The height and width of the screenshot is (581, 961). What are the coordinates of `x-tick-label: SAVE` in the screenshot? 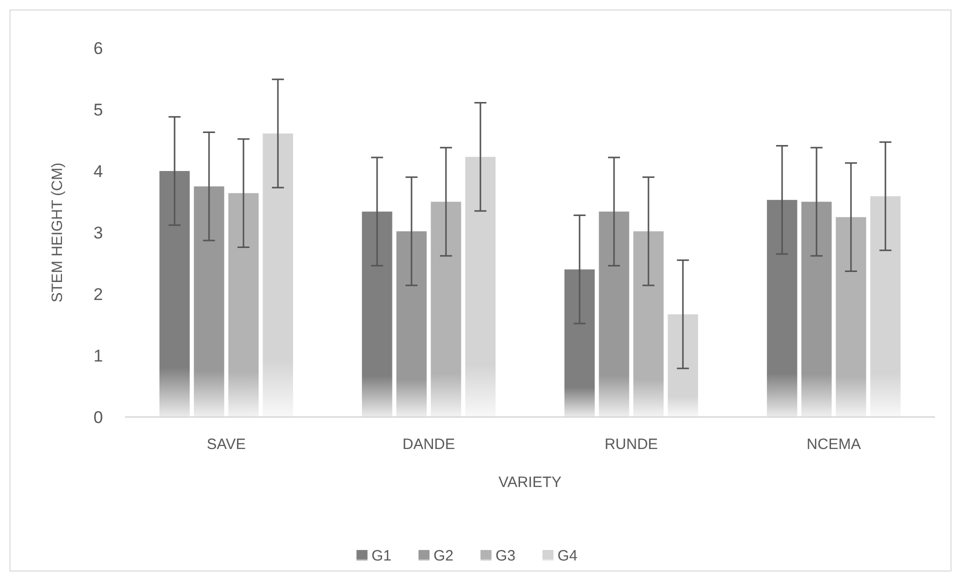 It's located at (226, 444).